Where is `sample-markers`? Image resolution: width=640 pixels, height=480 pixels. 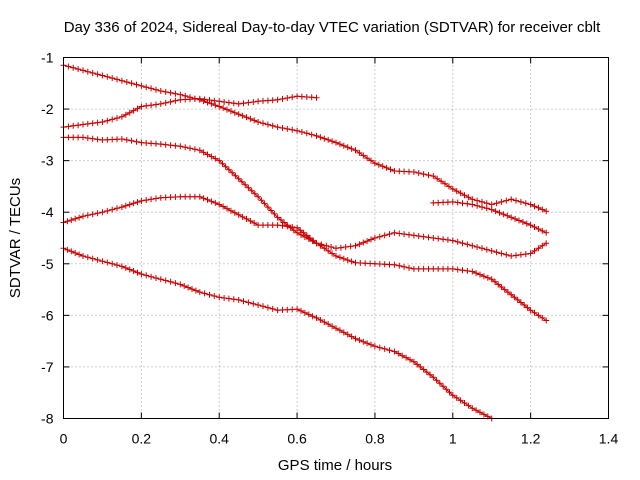 sample-markers is located at coordinates (190, 111).